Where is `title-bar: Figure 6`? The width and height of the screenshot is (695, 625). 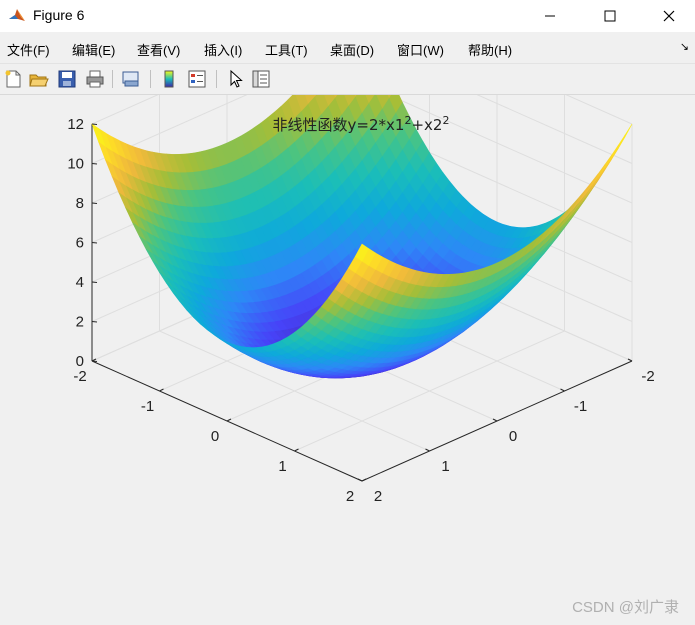
title-bar: Figure 6 is located at coordinates (347, 16).